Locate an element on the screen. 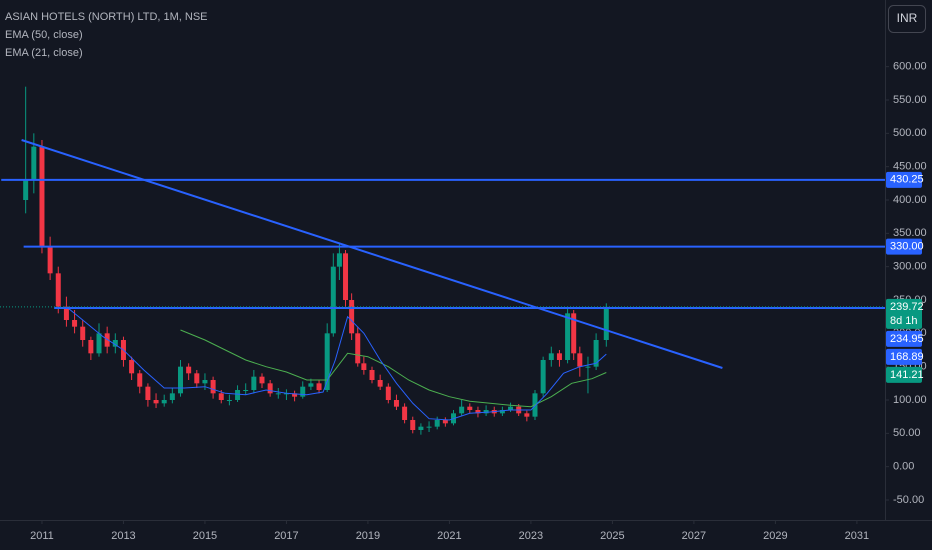 This screenshot has height=550, width=932. price-tag: 141.21 is located at coordinates (905, 374).